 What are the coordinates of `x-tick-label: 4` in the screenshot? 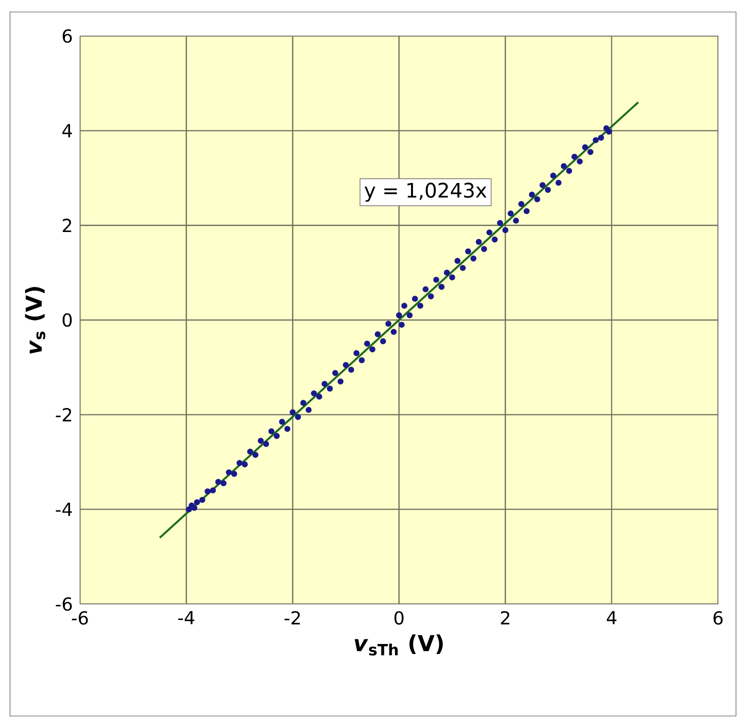 It's located at (611, 617).